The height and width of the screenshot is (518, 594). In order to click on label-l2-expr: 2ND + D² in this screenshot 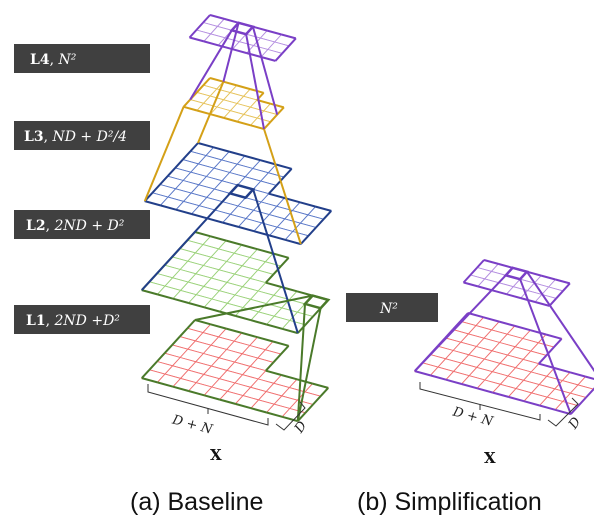, I will do `click(89, 226)`.